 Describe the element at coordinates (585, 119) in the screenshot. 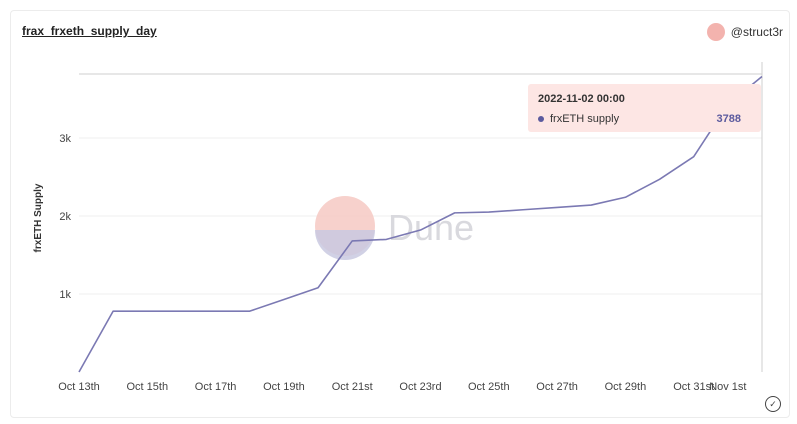

I see `tooltip-series-name: frxETH supply` at that location.